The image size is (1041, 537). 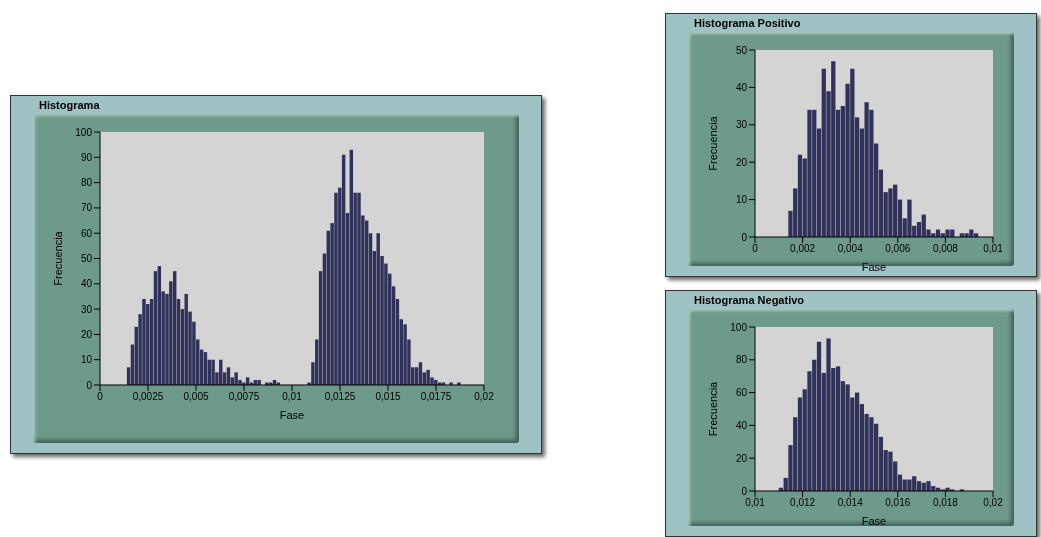 What do you see at coordinates (86, 157) in the screenshot?
I see `y-tick-label: 90` at bounding box center [86, 157].